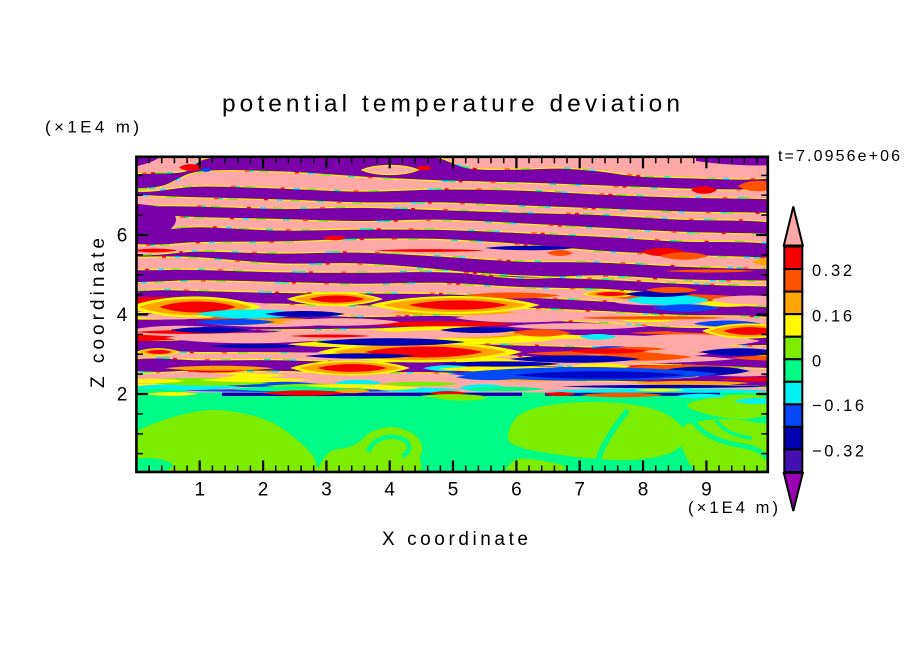  I want to click on svg-text: 0.32, so click(832, 271).